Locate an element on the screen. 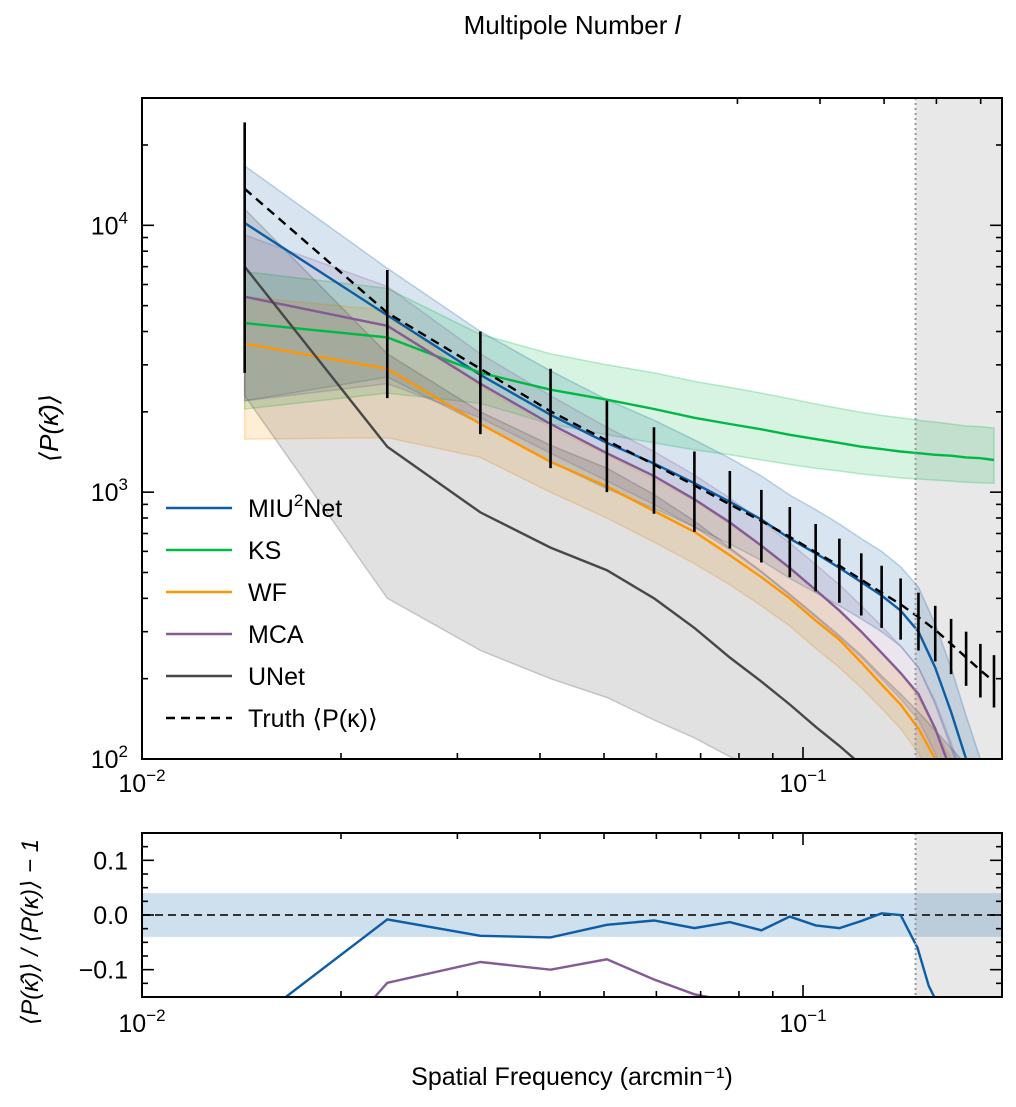 This screenshot has height=1107, width=1016. ratio-x-tick-label: 10⁻¹ is located at coordinates (802, 1022).